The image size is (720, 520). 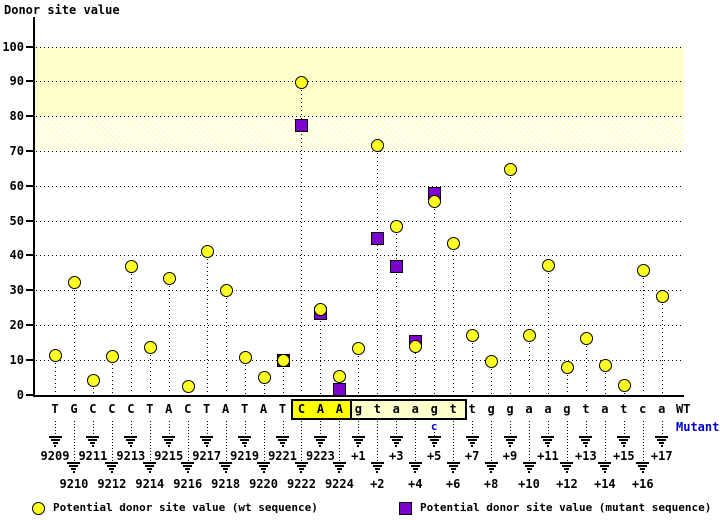 I want to click on position-label: +4, so click(x=415, y=484).